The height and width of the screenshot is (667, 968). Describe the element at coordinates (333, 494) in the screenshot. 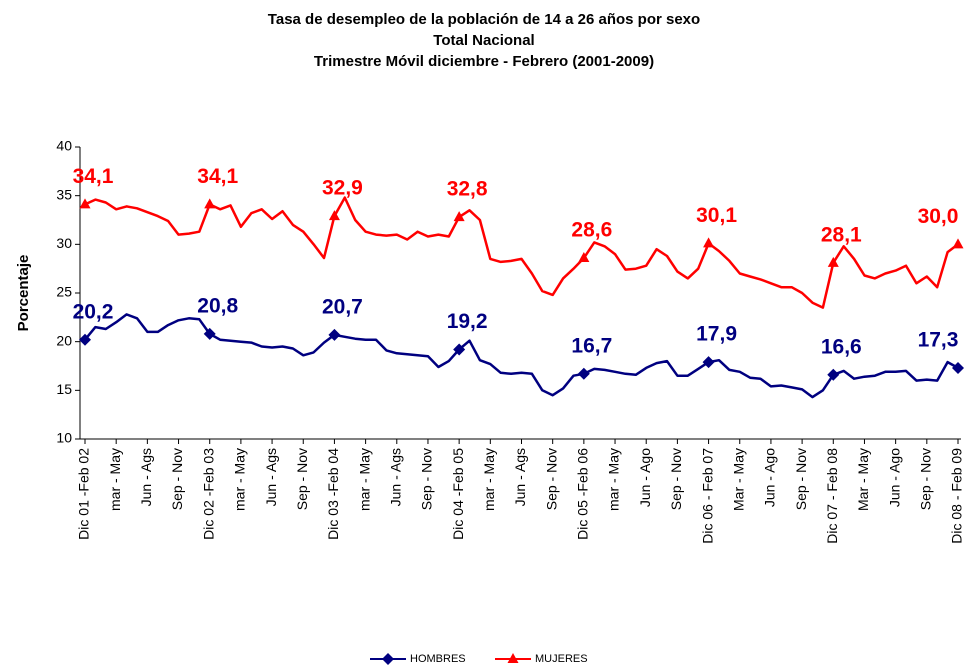

I see `x-tick-label: Dic 03 -Feb 04` at that location.